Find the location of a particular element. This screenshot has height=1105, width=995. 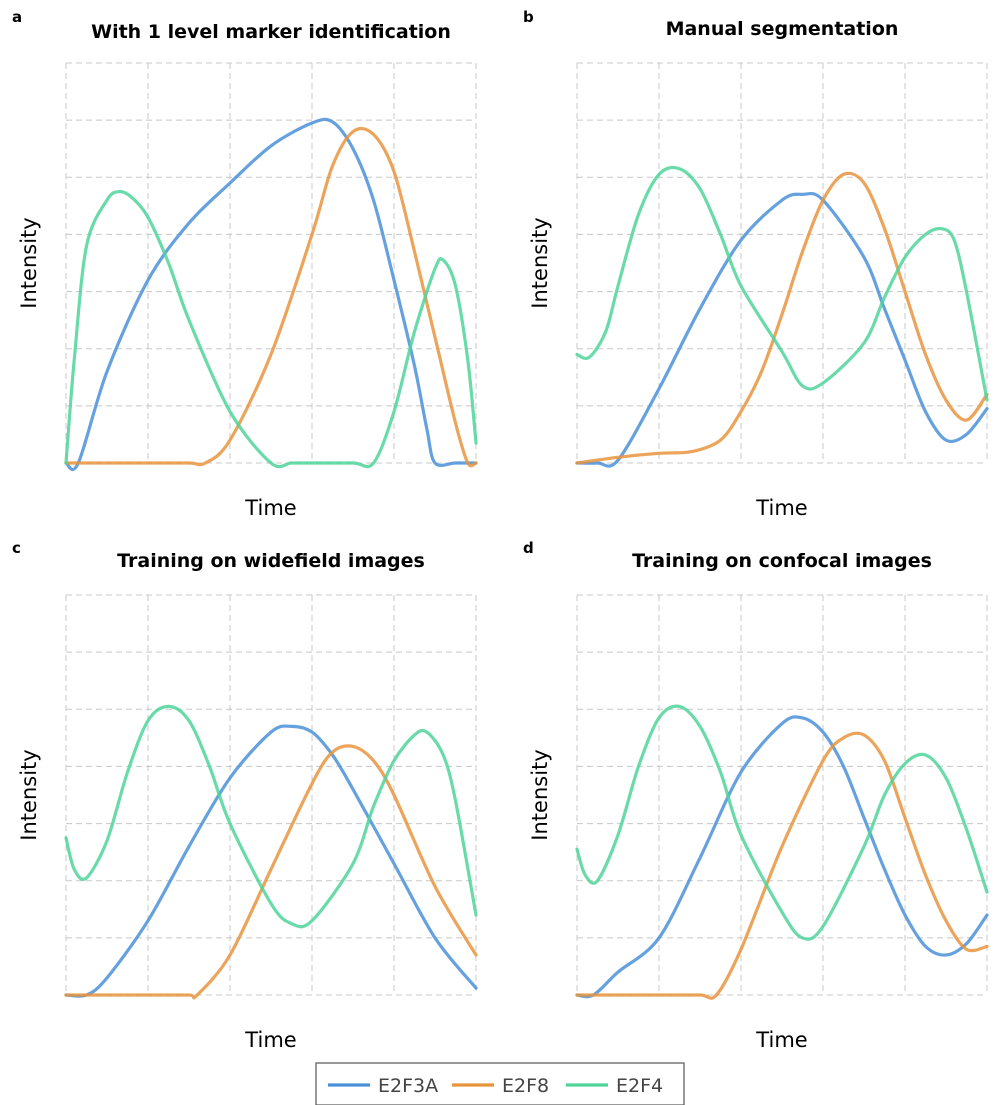

legend-label-e2f3a: E2F3A is located at coordinates (408, 1086).